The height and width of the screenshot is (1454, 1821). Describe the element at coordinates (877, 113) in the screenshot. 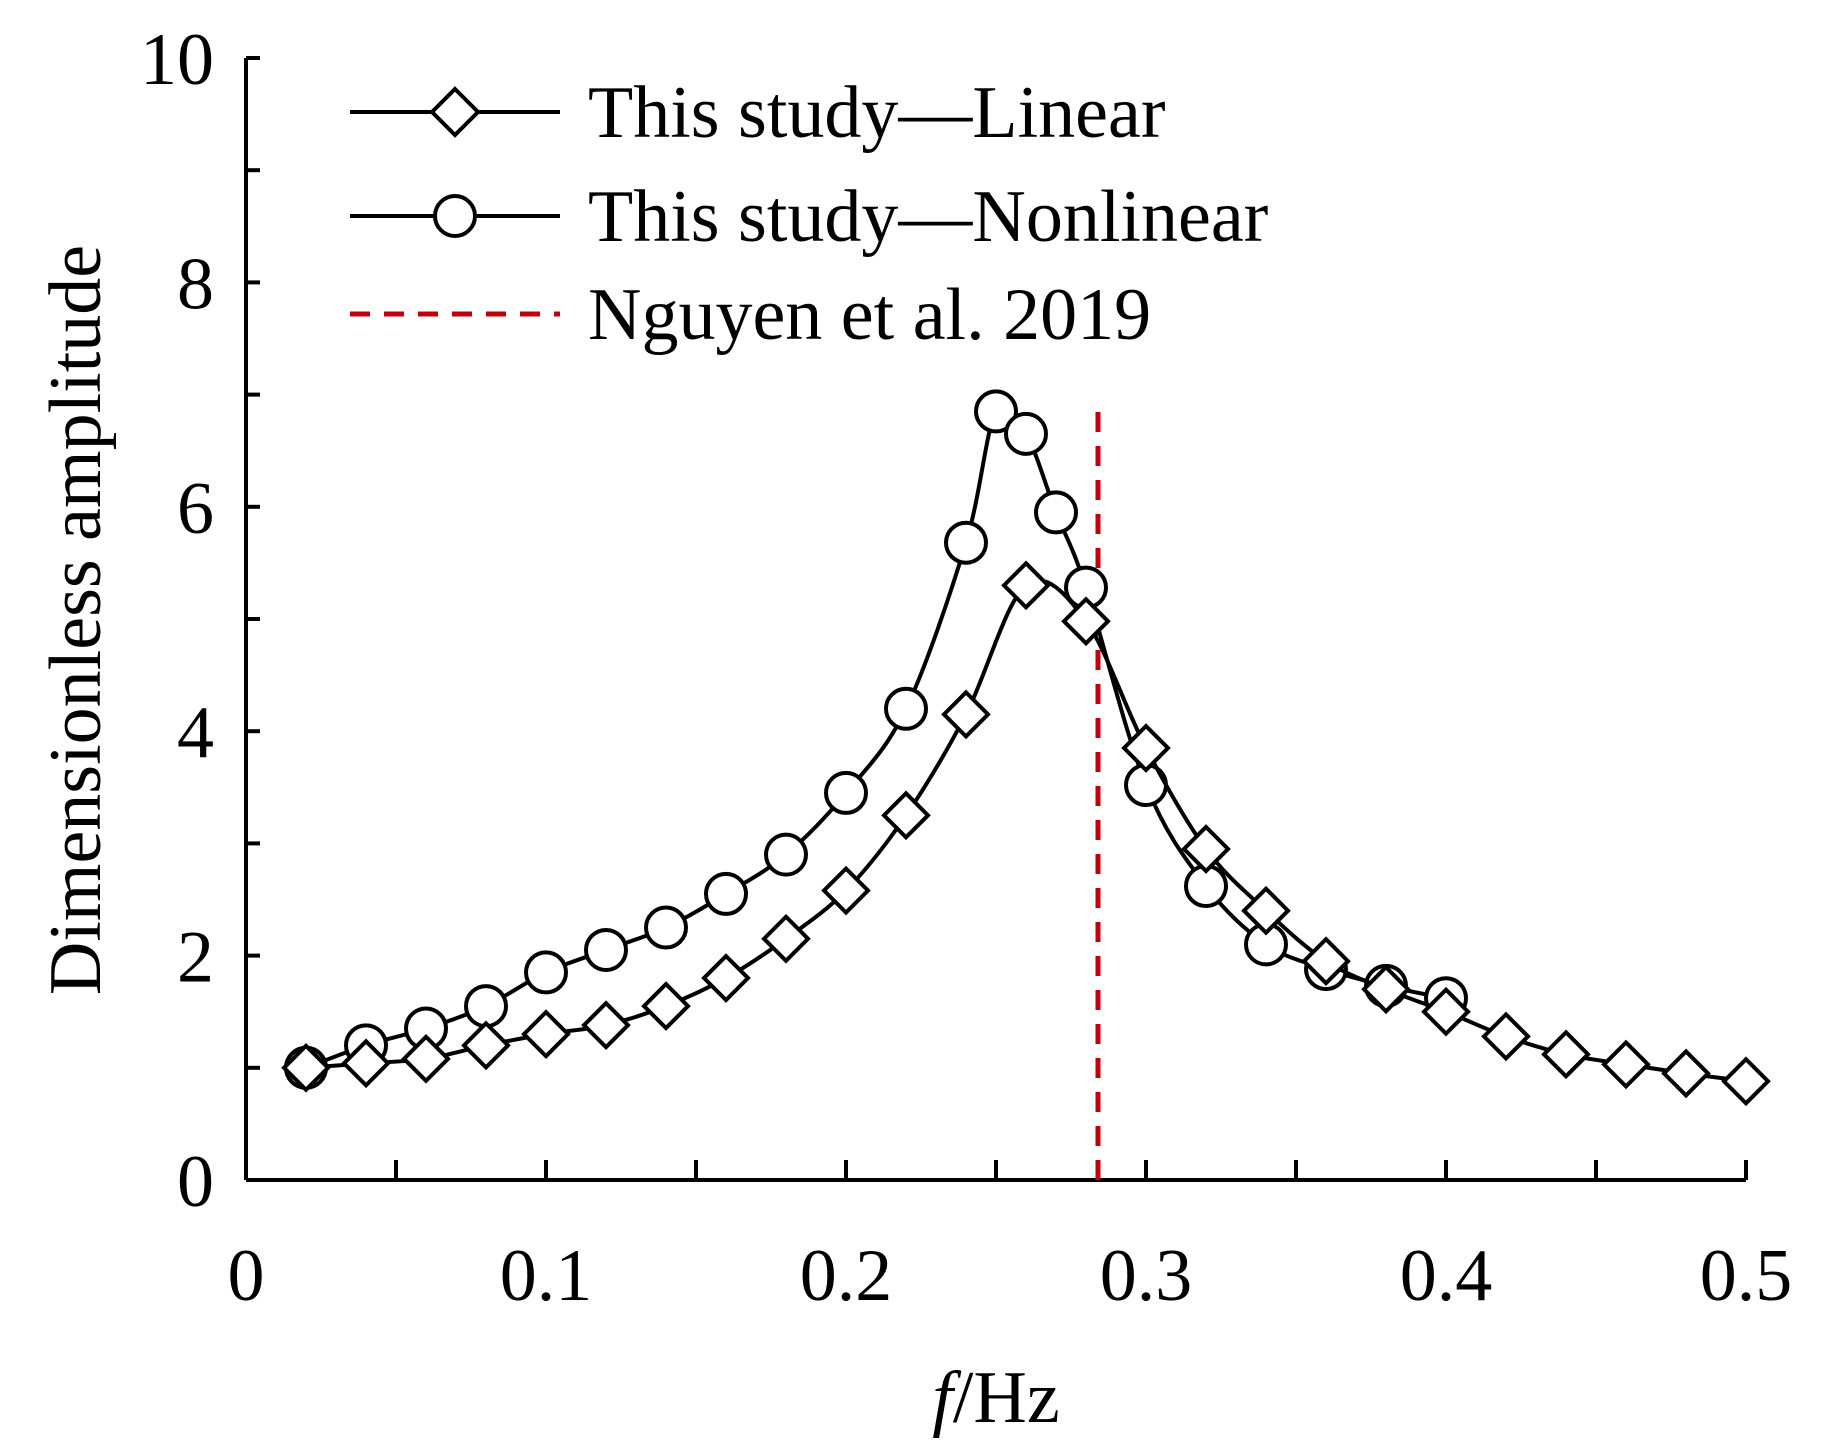

I see `legend-linear-label: This study—Linear` at that location.